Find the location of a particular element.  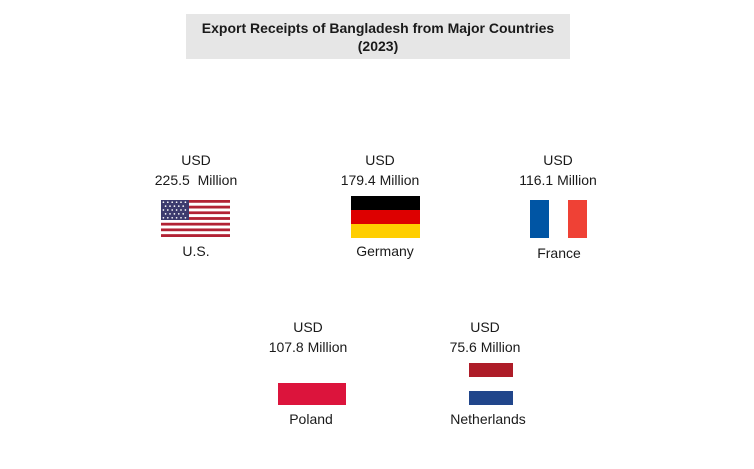

poland-flag is located at coordinates (312, 383).